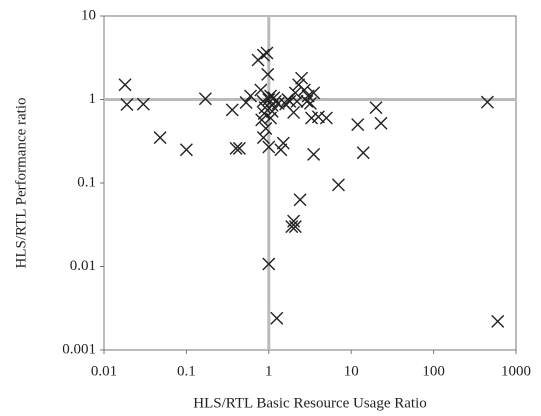  Describe the element at coordinates (86, 182) in the screenshot. I see `y-tick-label: 0.1` at that location.